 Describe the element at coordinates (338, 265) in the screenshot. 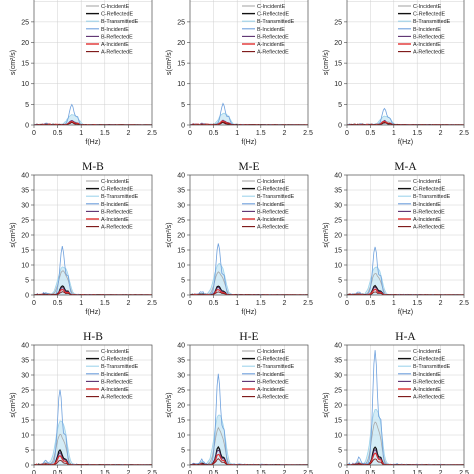

I see `y-tick-label: 10` at that location.